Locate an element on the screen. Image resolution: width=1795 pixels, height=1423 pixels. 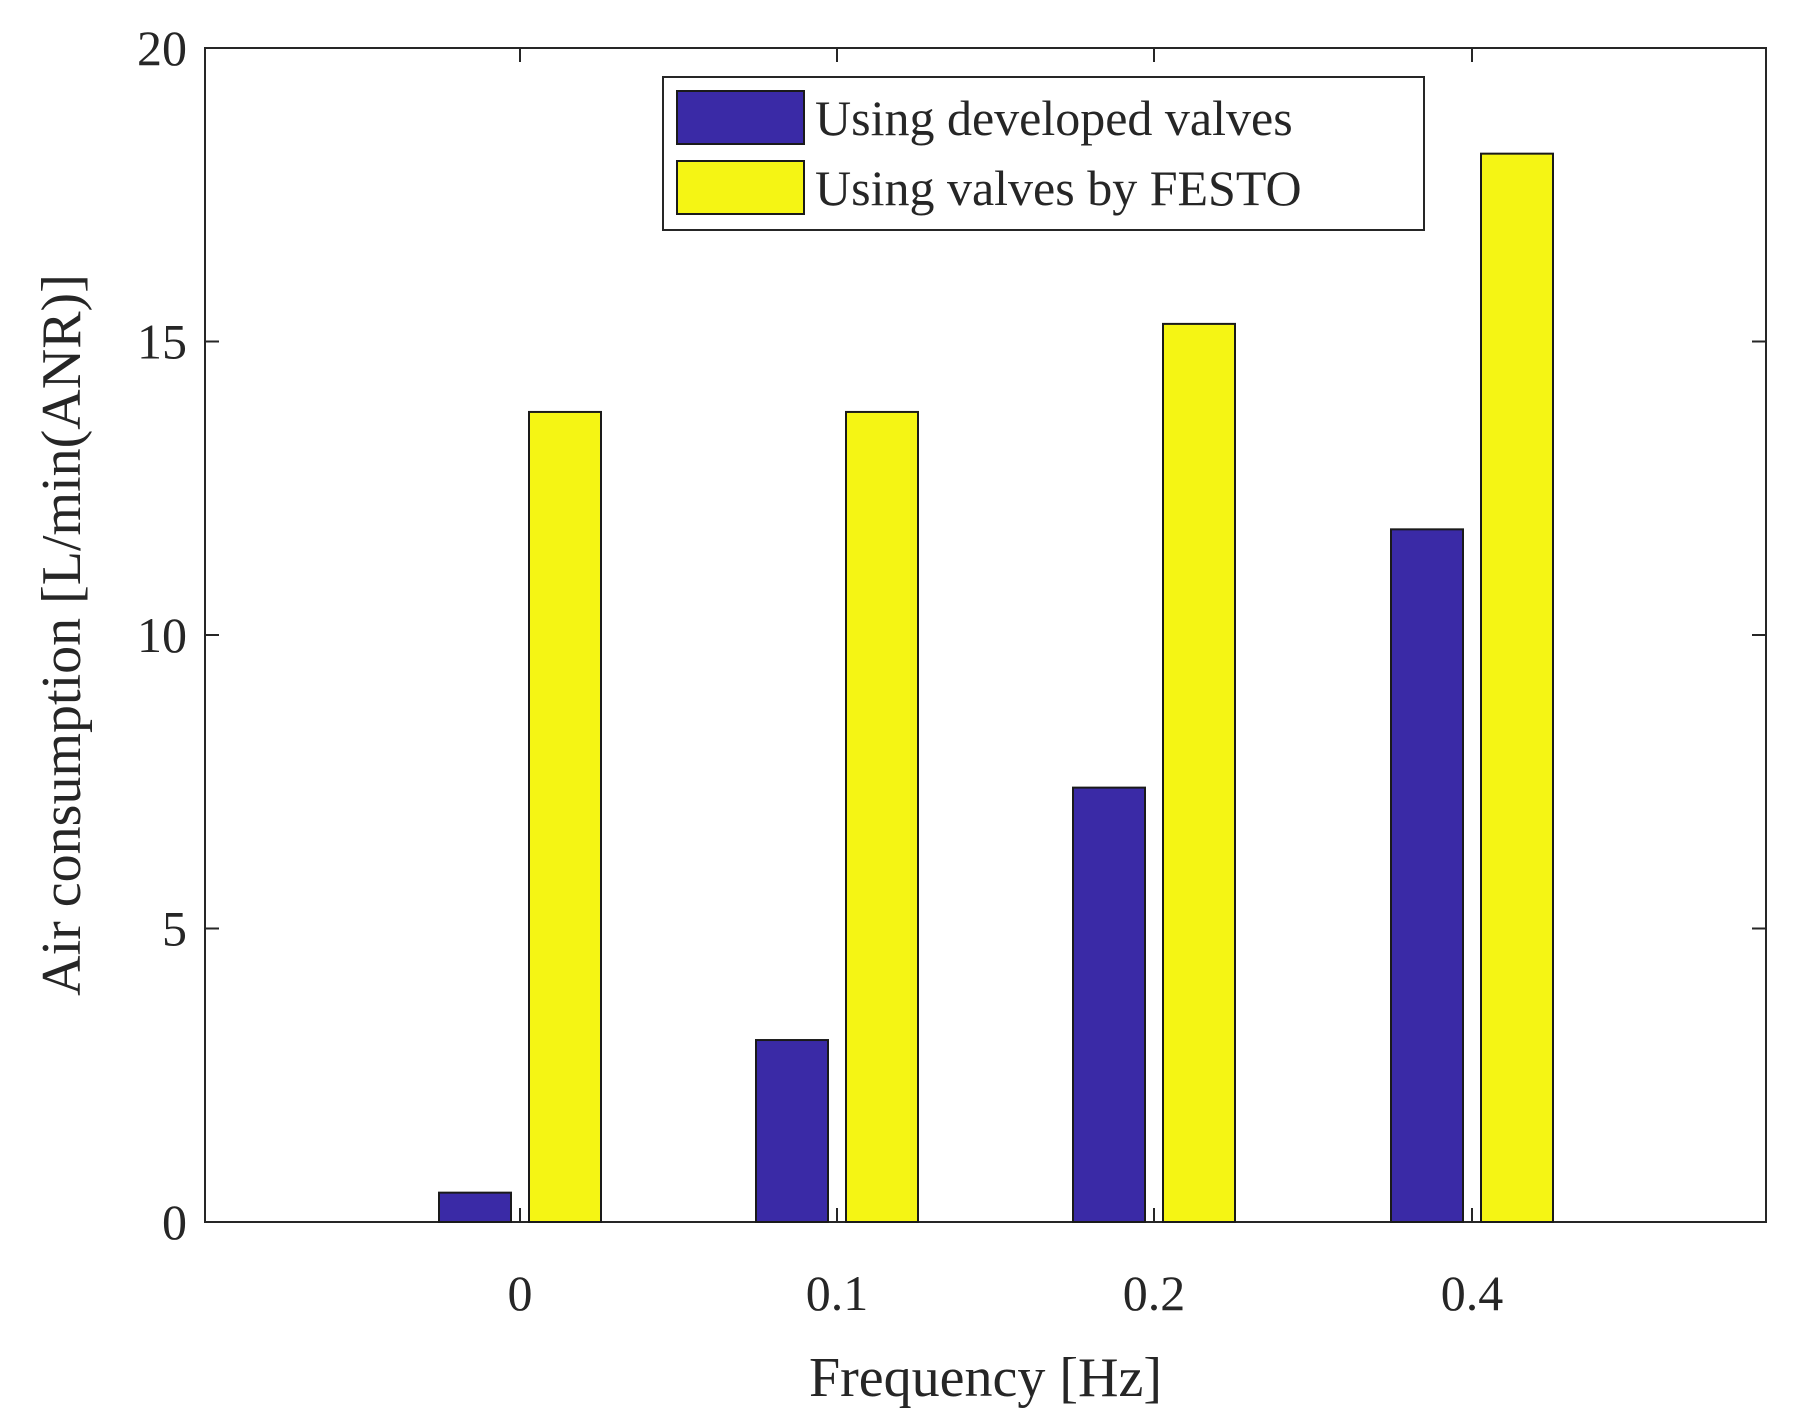
x-tick-label: 0 is located at coordinates (520, 1293).